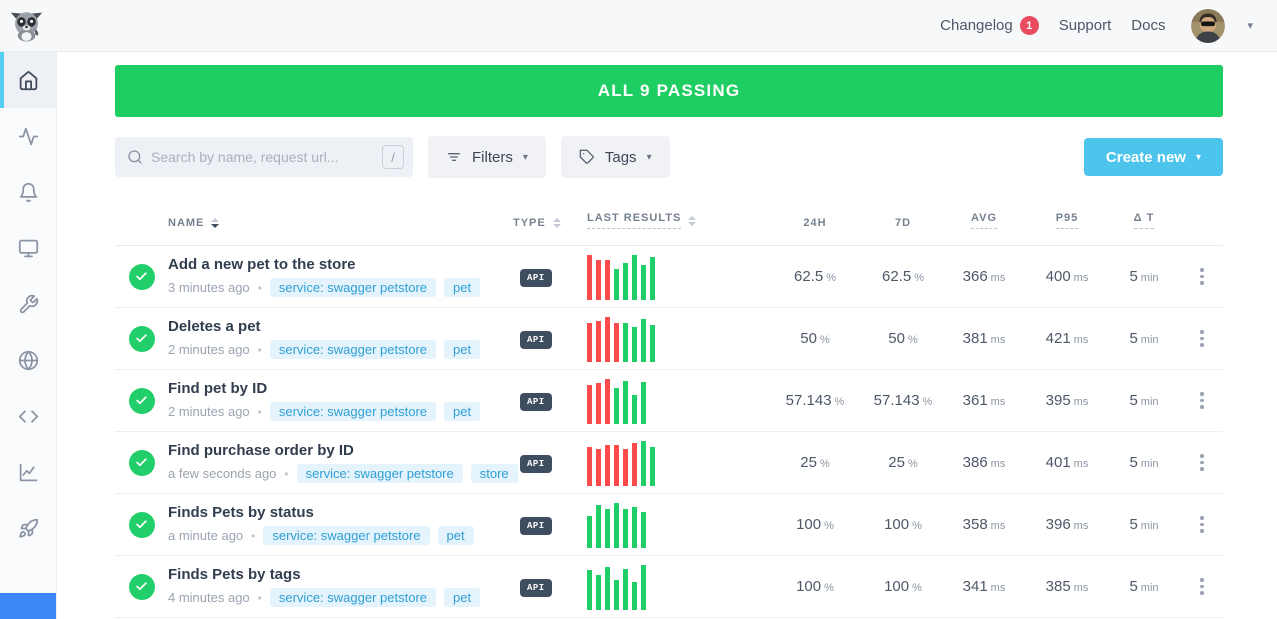 This screenshot has height=619, width=1277. Describe the element at coordinates (903, 524) in the screenshot. I see `success-7d: 100%` at that location.